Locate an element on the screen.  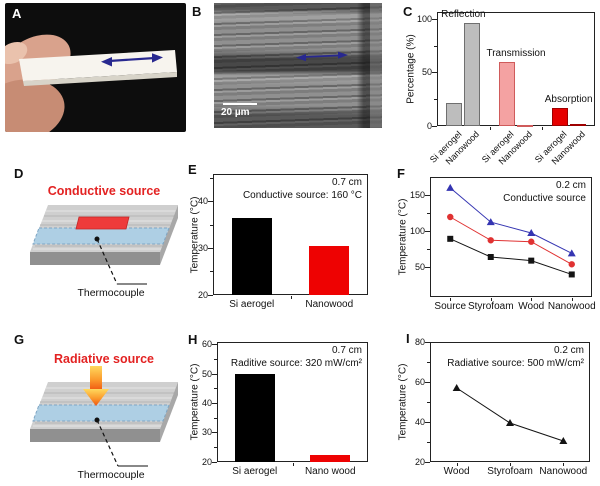
y-tick-label: 50 is located at coordinates (426, 72).